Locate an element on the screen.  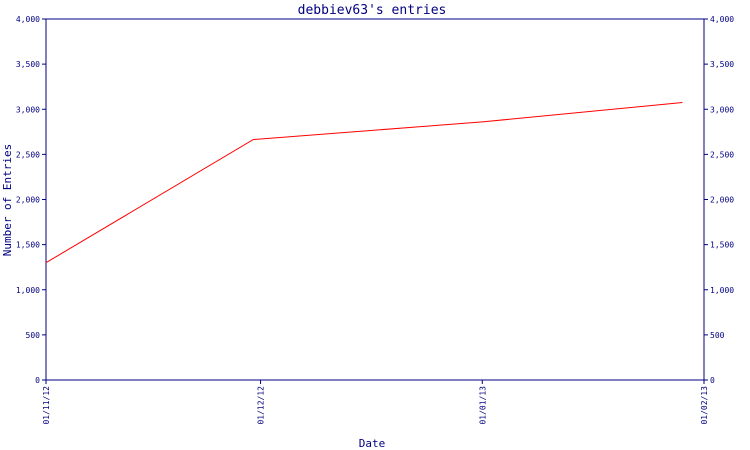
y-axis-label: Number of Entries is located at coordinates (7, 200).